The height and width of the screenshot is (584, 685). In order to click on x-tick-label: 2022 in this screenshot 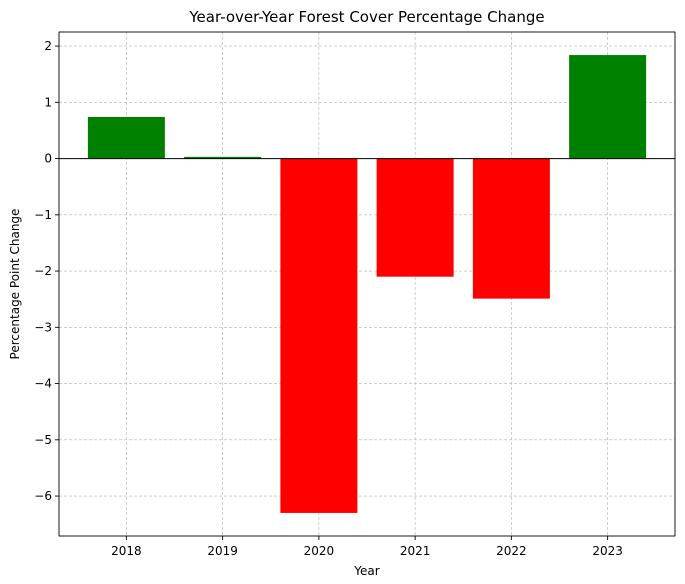, I will do `click(511, 551)`.